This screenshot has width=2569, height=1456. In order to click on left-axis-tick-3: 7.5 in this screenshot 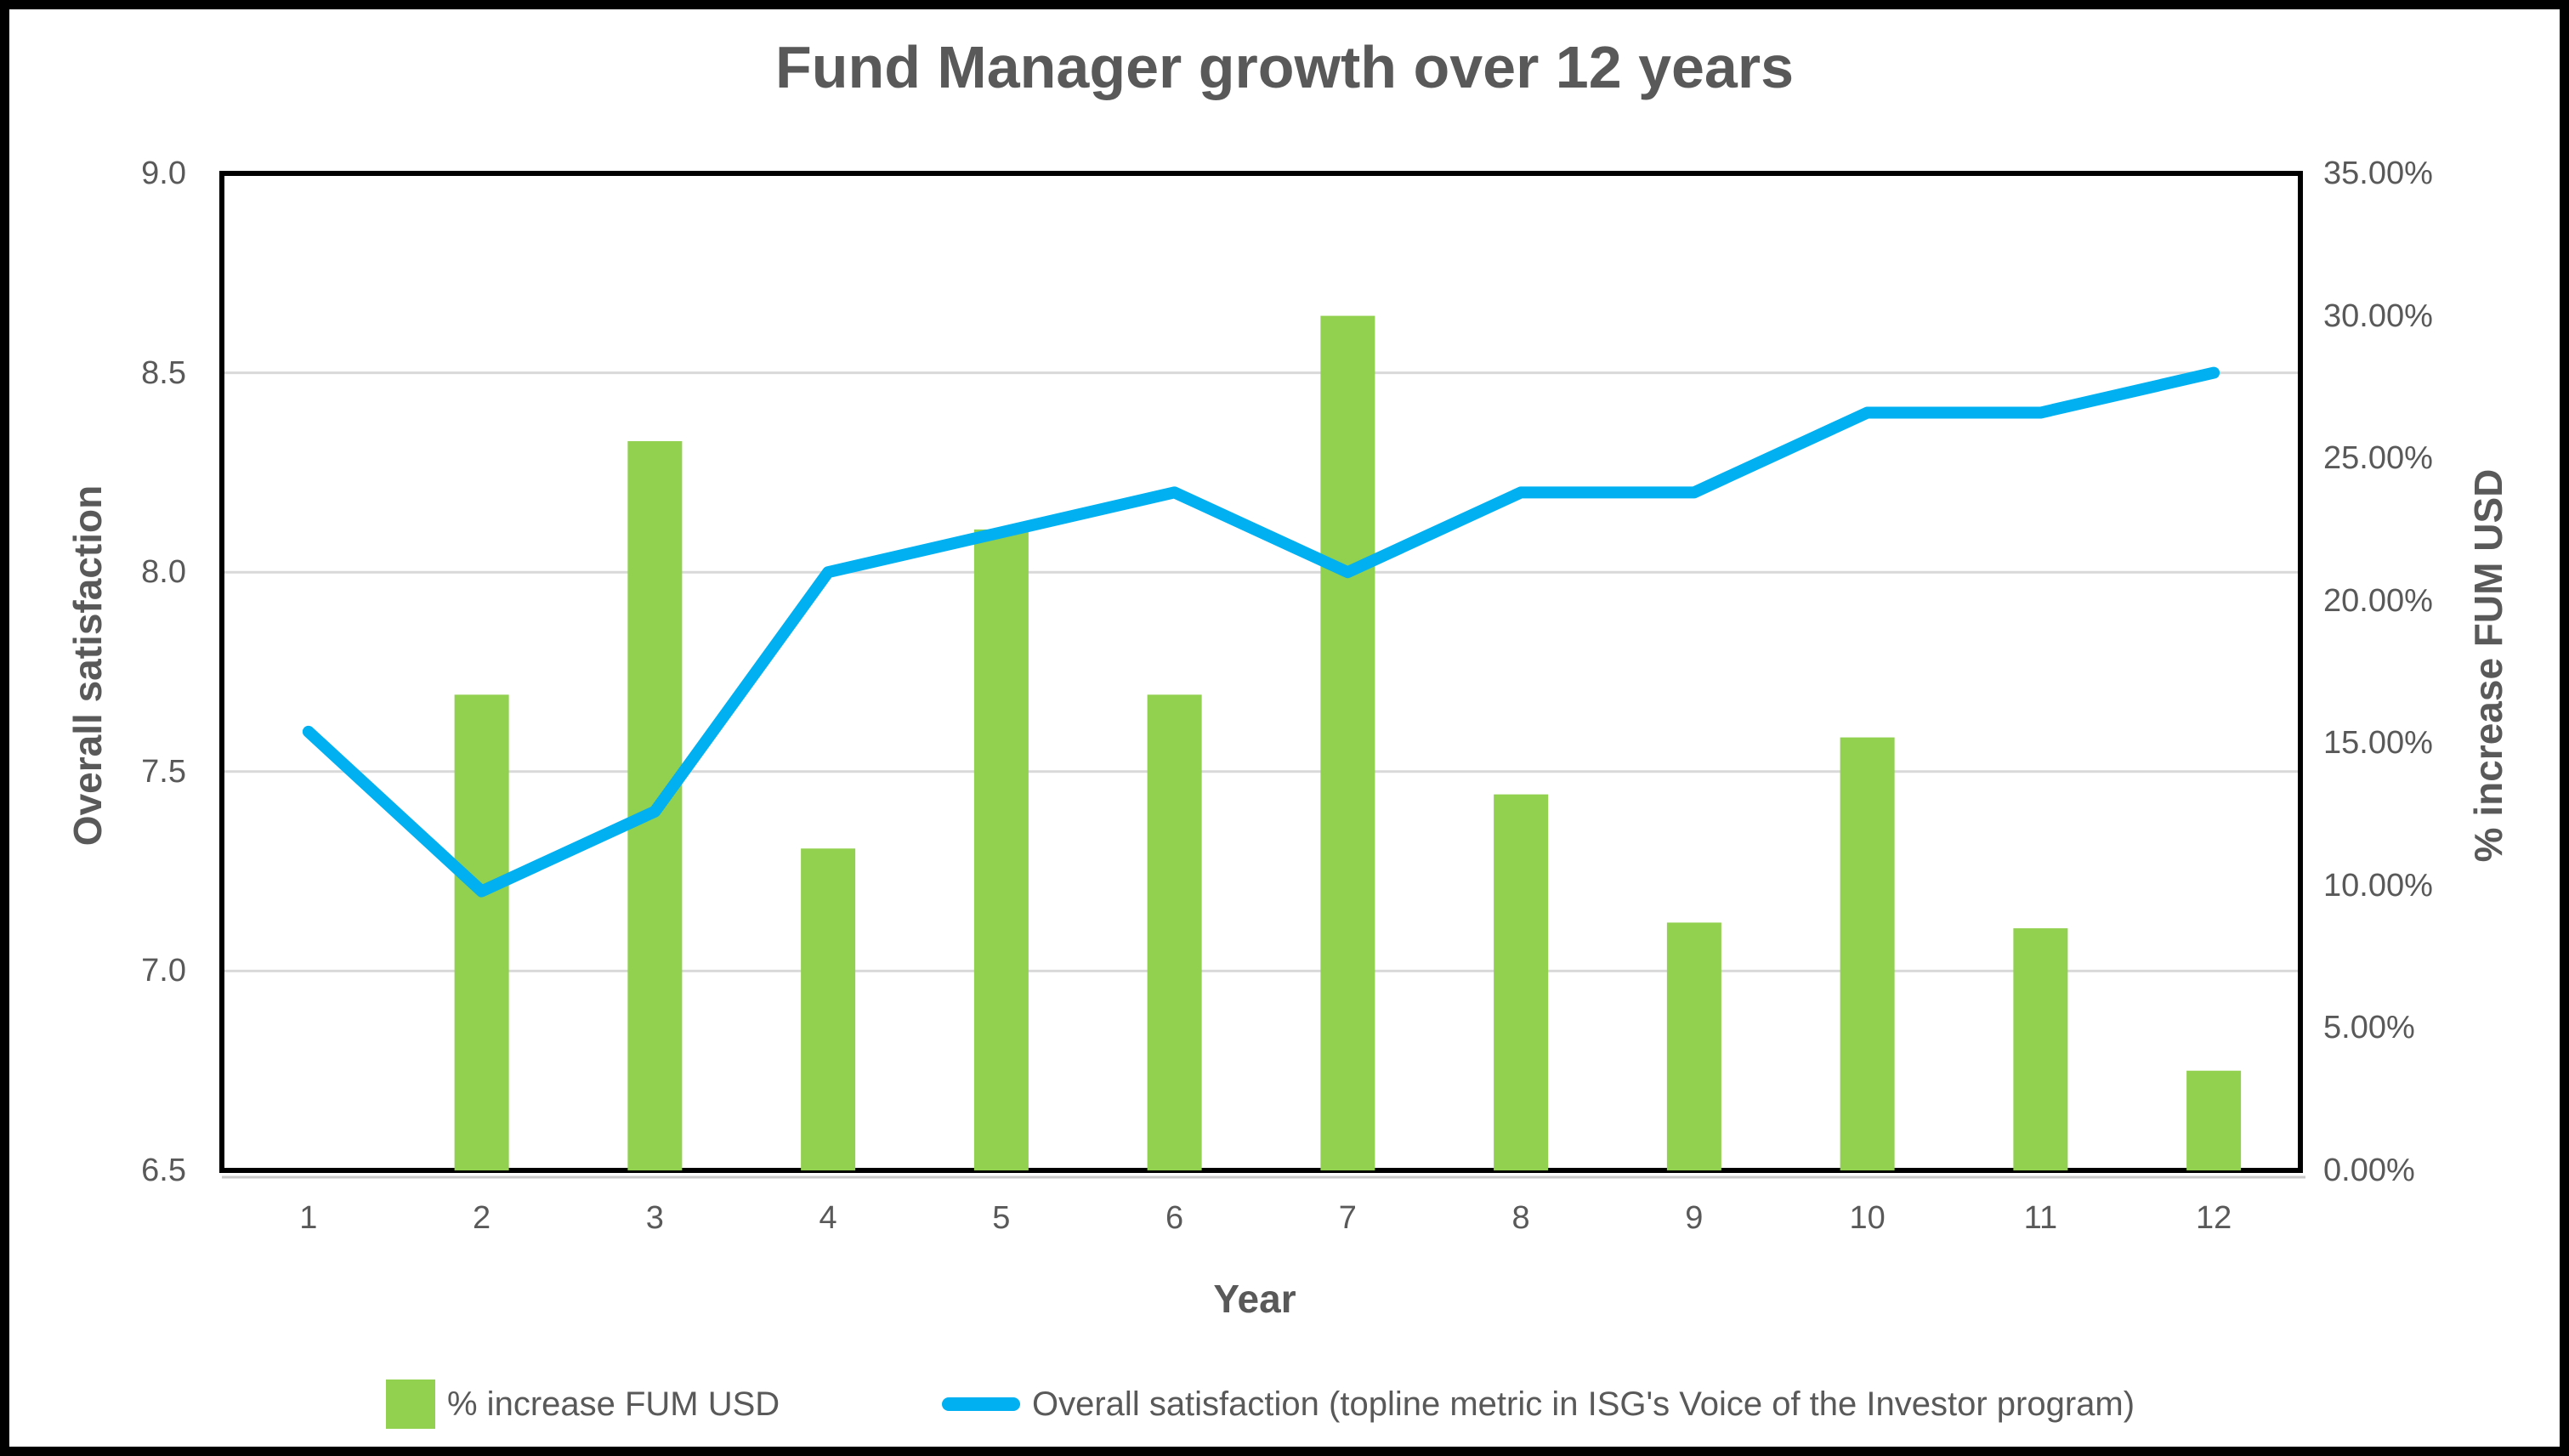, I will do `click(163, 771)`.